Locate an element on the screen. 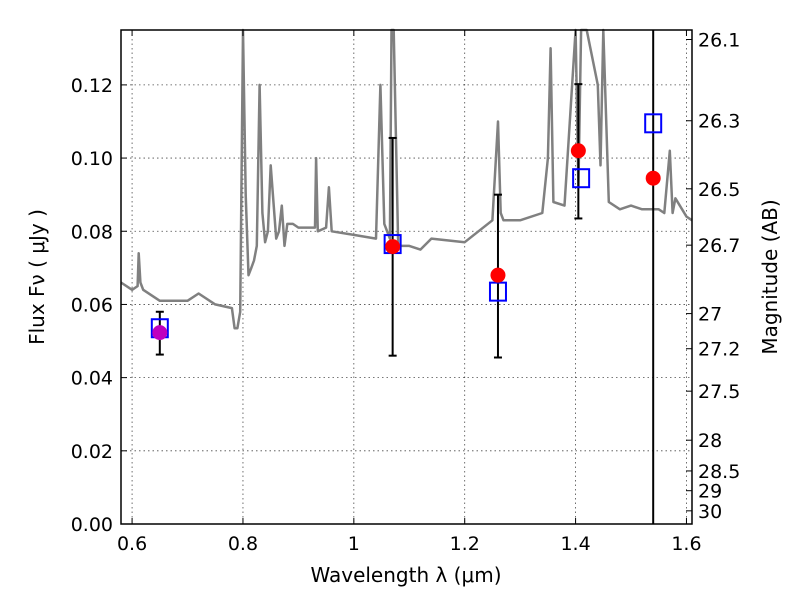 The height and width of the screenshot is (600, 800). right-tick-label: 30 is located at coordinates (710, 512).